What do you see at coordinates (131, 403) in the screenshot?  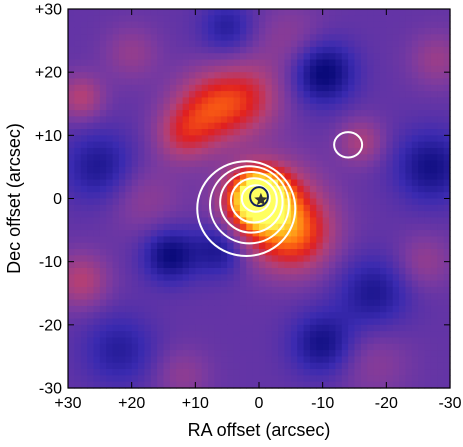 I see `x-tick-label: +20` at bounding box center [131, 403].